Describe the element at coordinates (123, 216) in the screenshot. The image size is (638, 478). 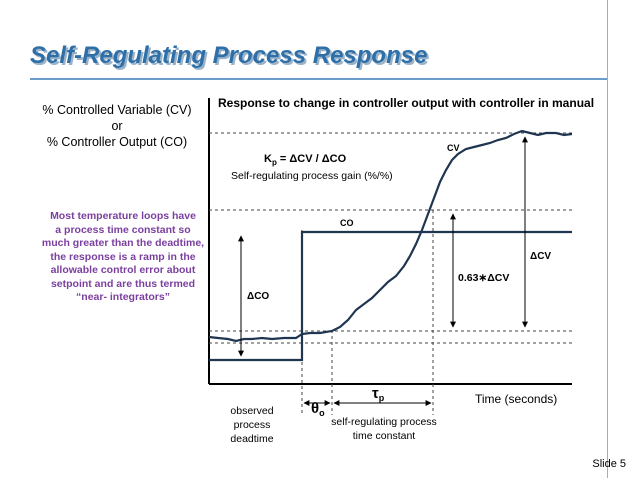
I see `side-note-line: Most temperature loops have` at that location.